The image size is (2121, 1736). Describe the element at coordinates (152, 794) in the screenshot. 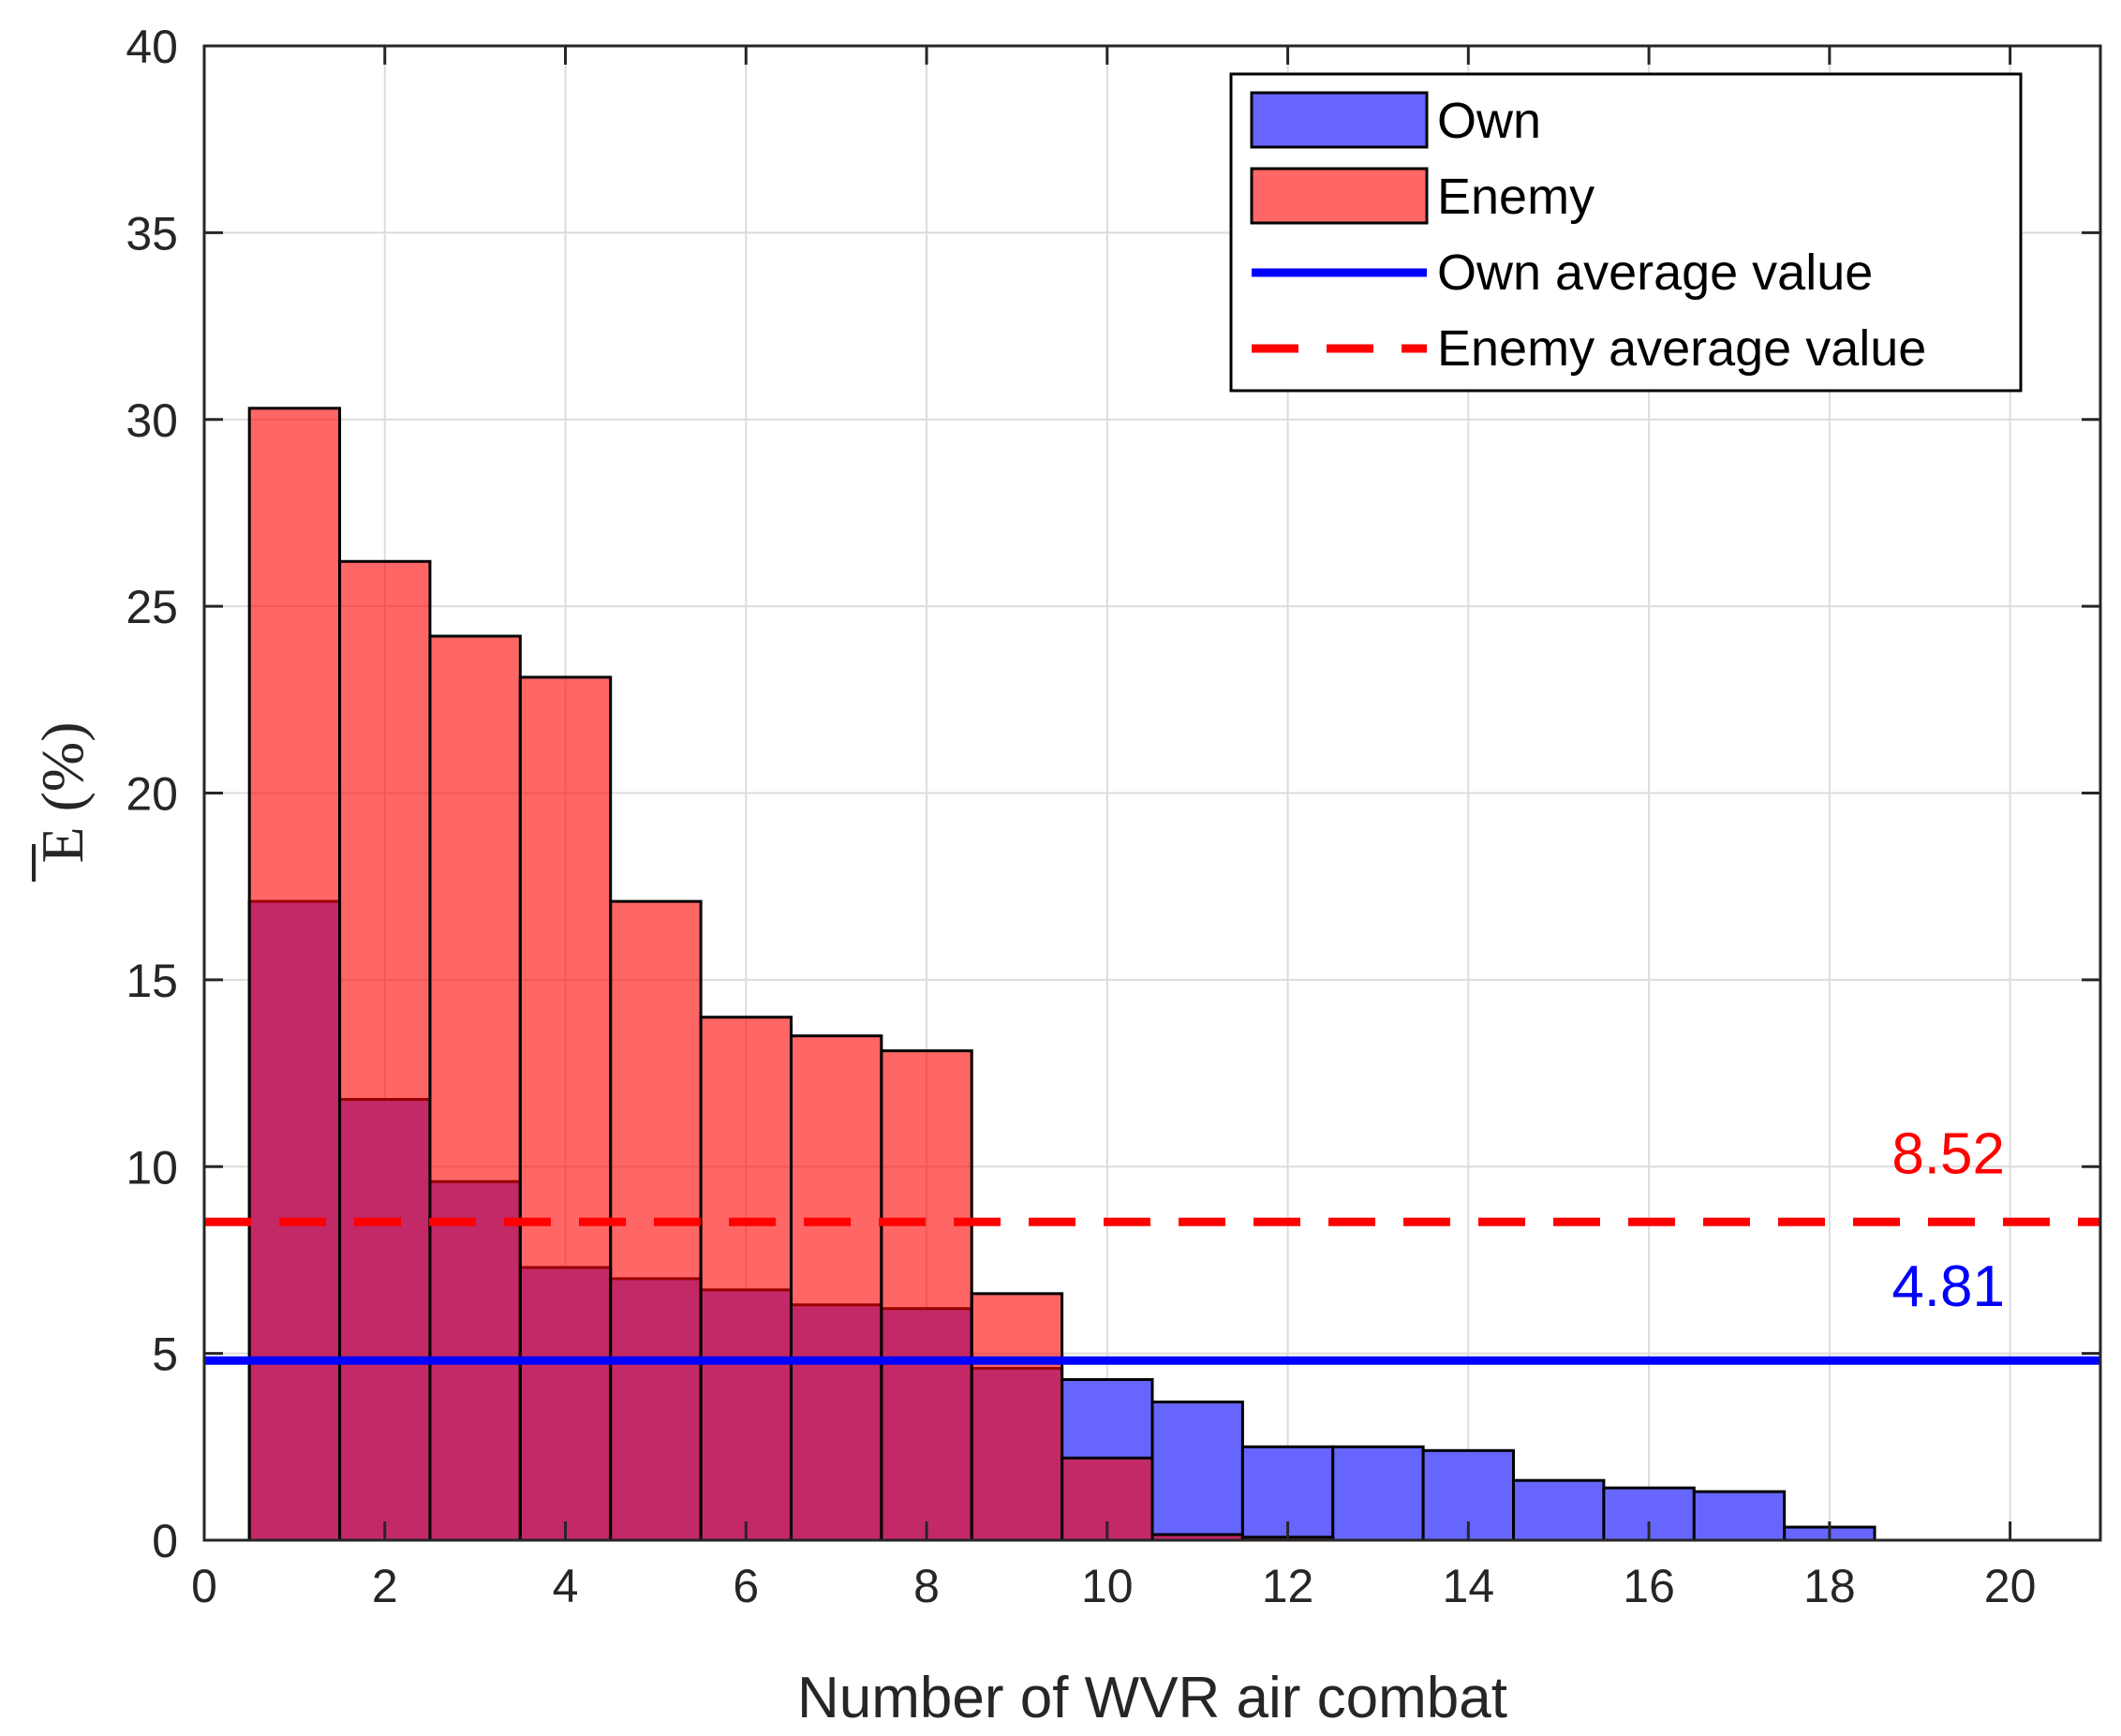

I see `y-tick-label-20: 20` at that location.